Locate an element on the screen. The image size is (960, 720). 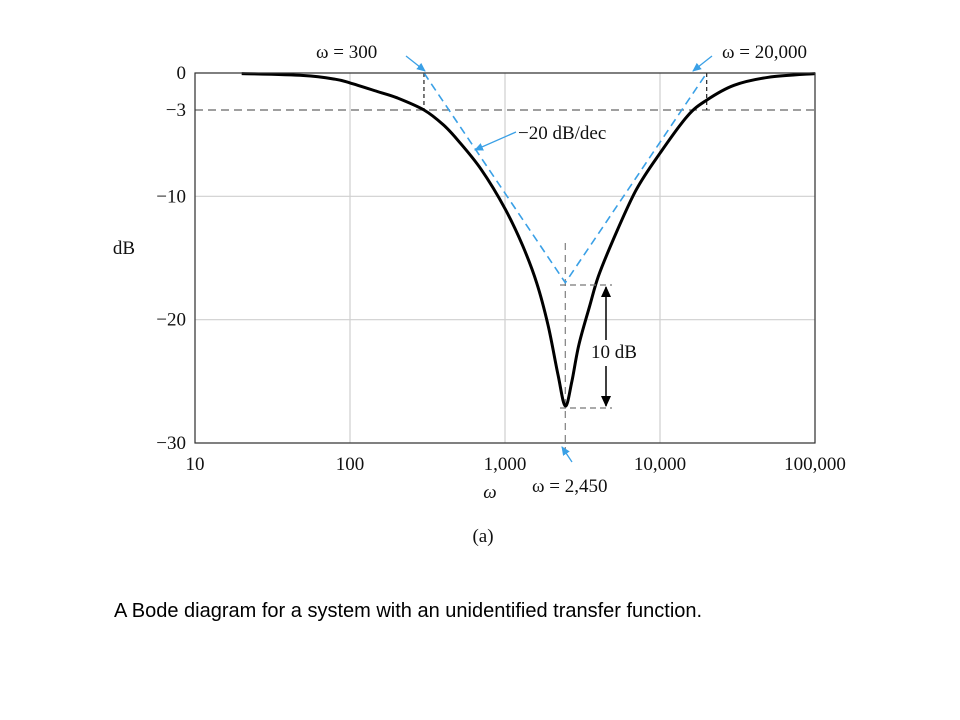
x-tick-label-1: 100 is located at coordinates (350, 464).